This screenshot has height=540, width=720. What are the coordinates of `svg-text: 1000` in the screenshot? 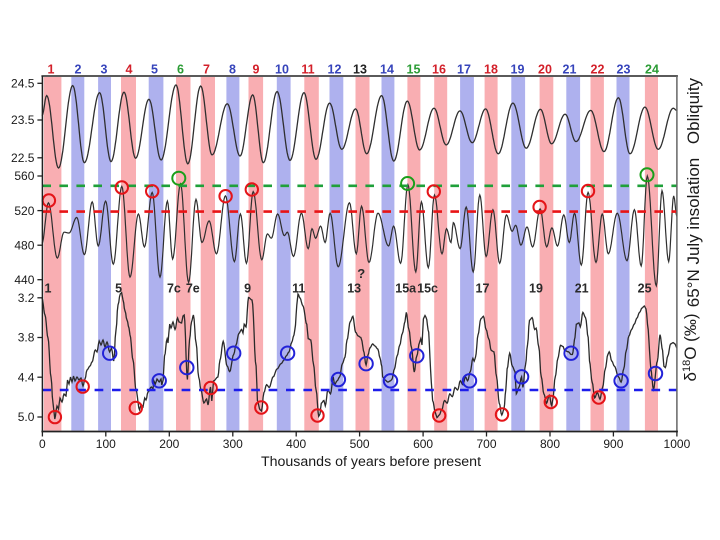 It's located at (677, 444).